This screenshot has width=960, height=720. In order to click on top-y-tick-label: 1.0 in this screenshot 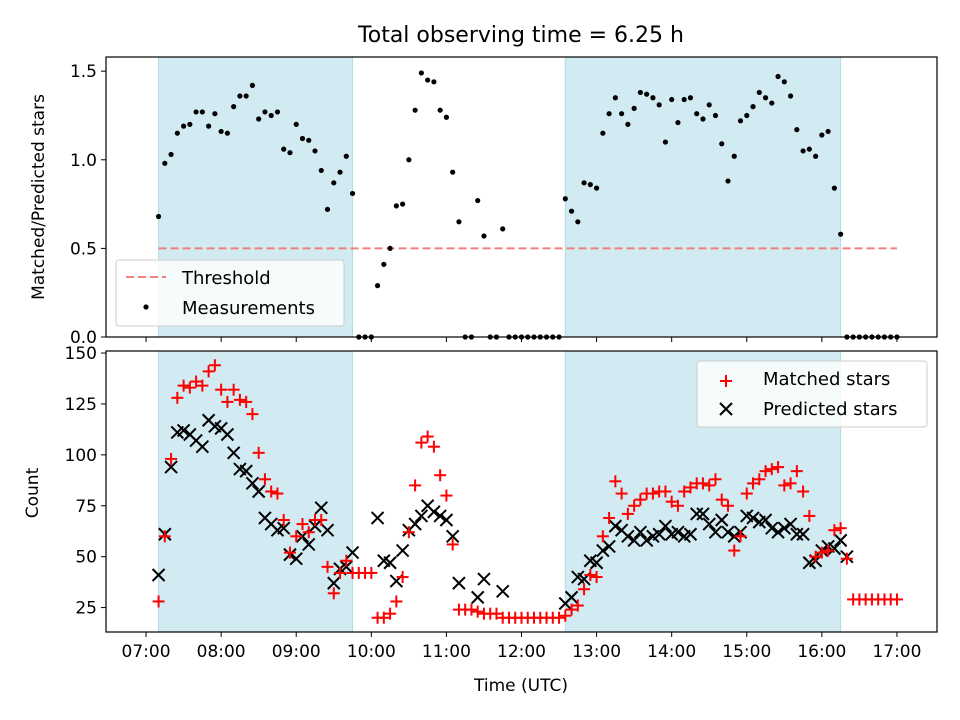, I will do `click(83, 161)`.